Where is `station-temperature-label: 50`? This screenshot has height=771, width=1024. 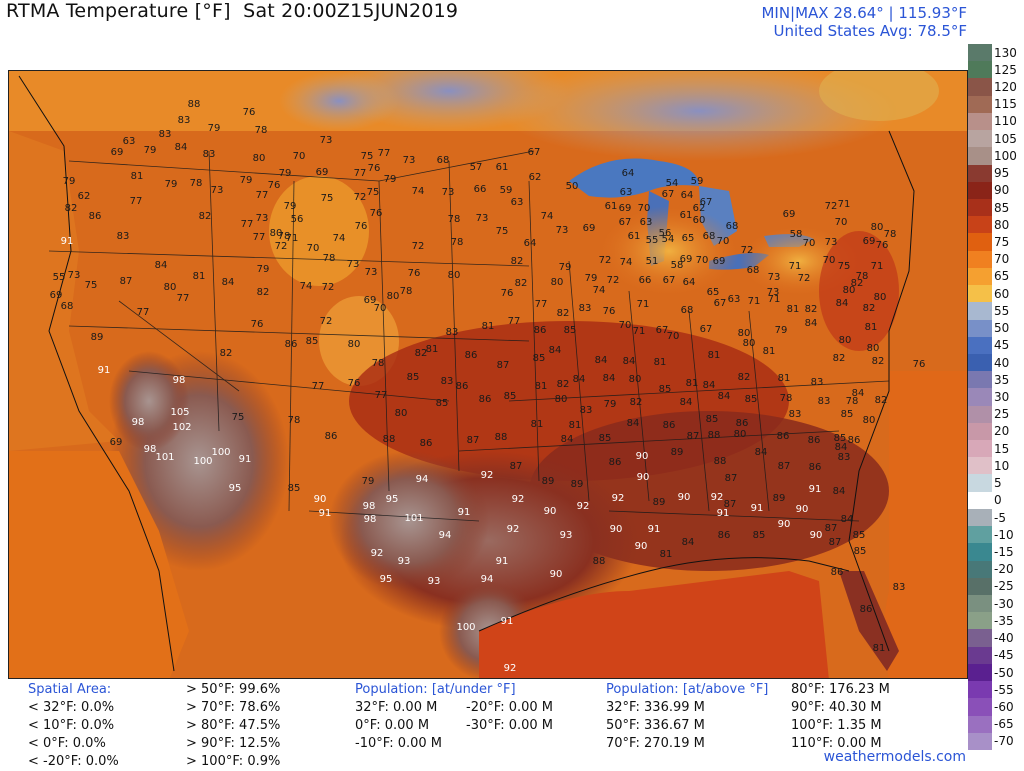
station-temperature-label: 50 is located at coordinates (572, 186).